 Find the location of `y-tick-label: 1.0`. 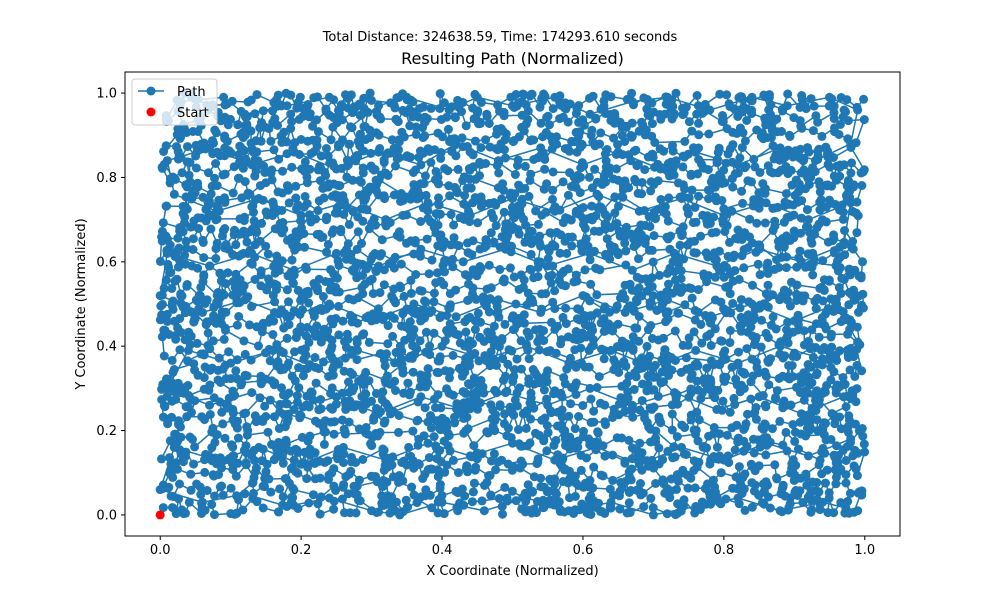

y-tick-label: 1.0 is located at coordinates (106, 94).